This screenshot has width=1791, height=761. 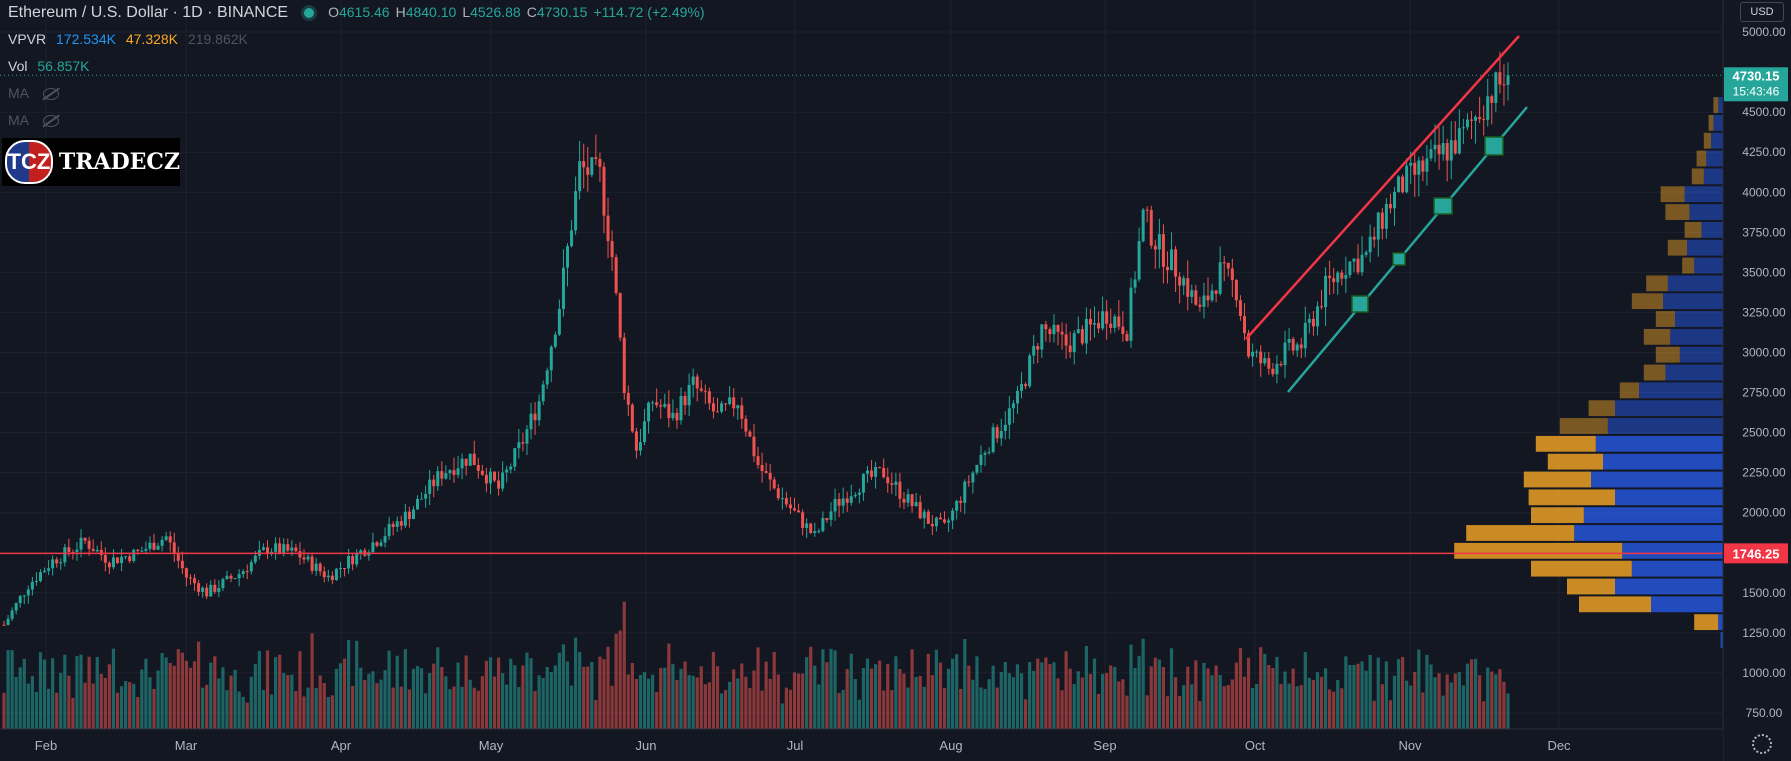 I want to click on time-axis-panel, so click(x=861, y=745).